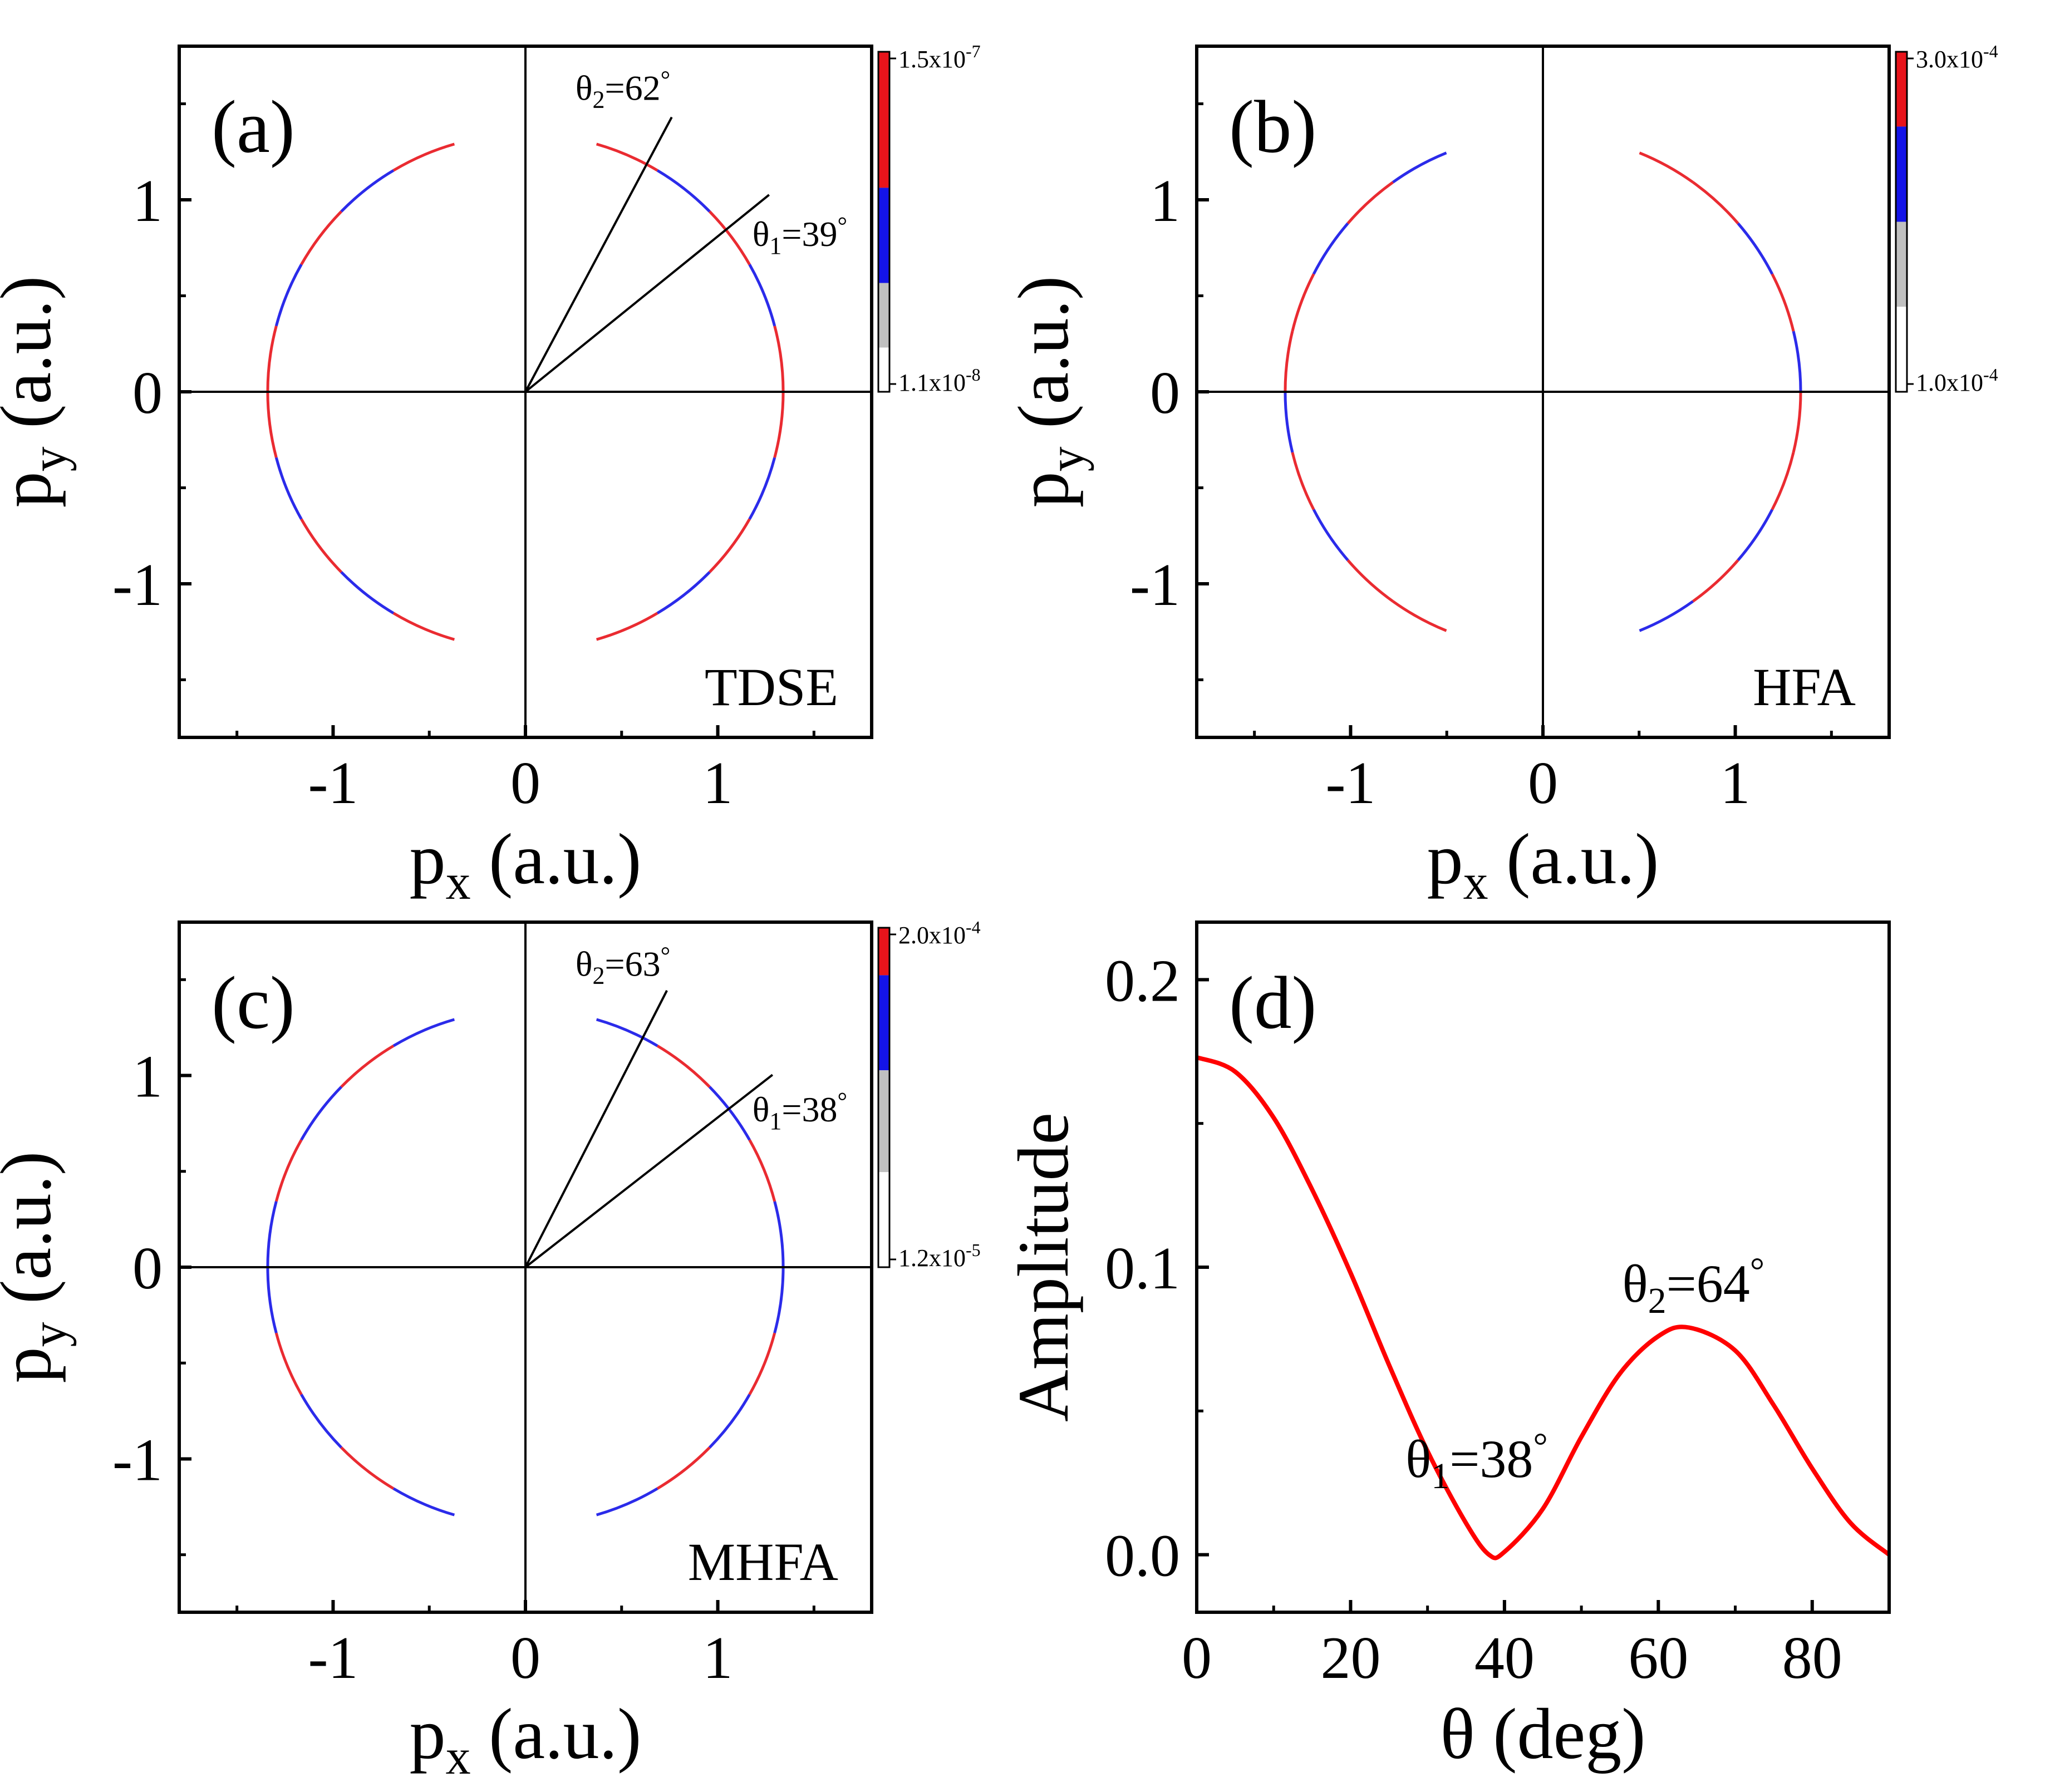  Describe the element at coordinates (1804, 687) in the screenshot. I see `method-label: HFA` at that location.